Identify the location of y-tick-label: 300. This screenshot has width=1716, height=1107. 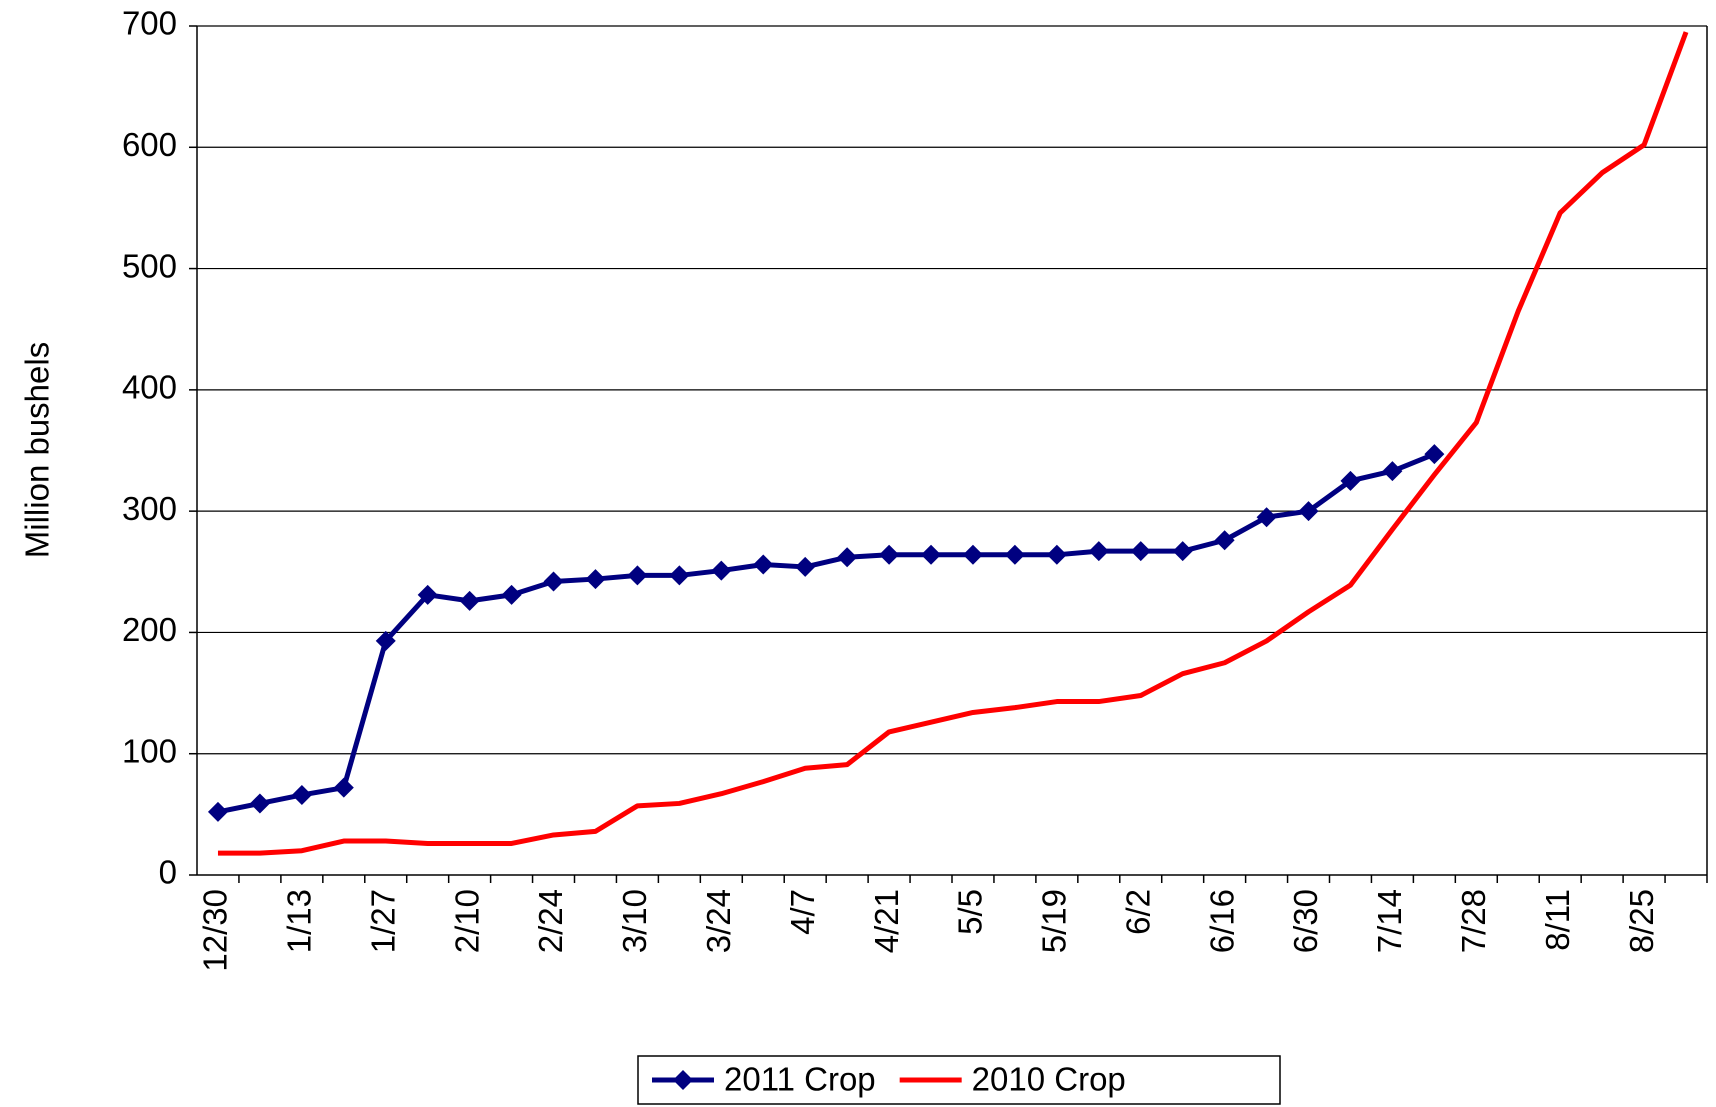
(149, 508).